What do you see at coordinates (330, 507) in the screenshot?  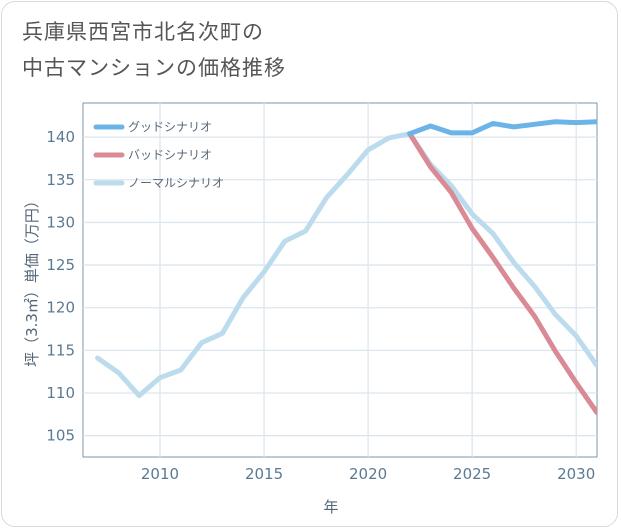 I see `x-axis-label: 年` at bounding box center [330, 507].